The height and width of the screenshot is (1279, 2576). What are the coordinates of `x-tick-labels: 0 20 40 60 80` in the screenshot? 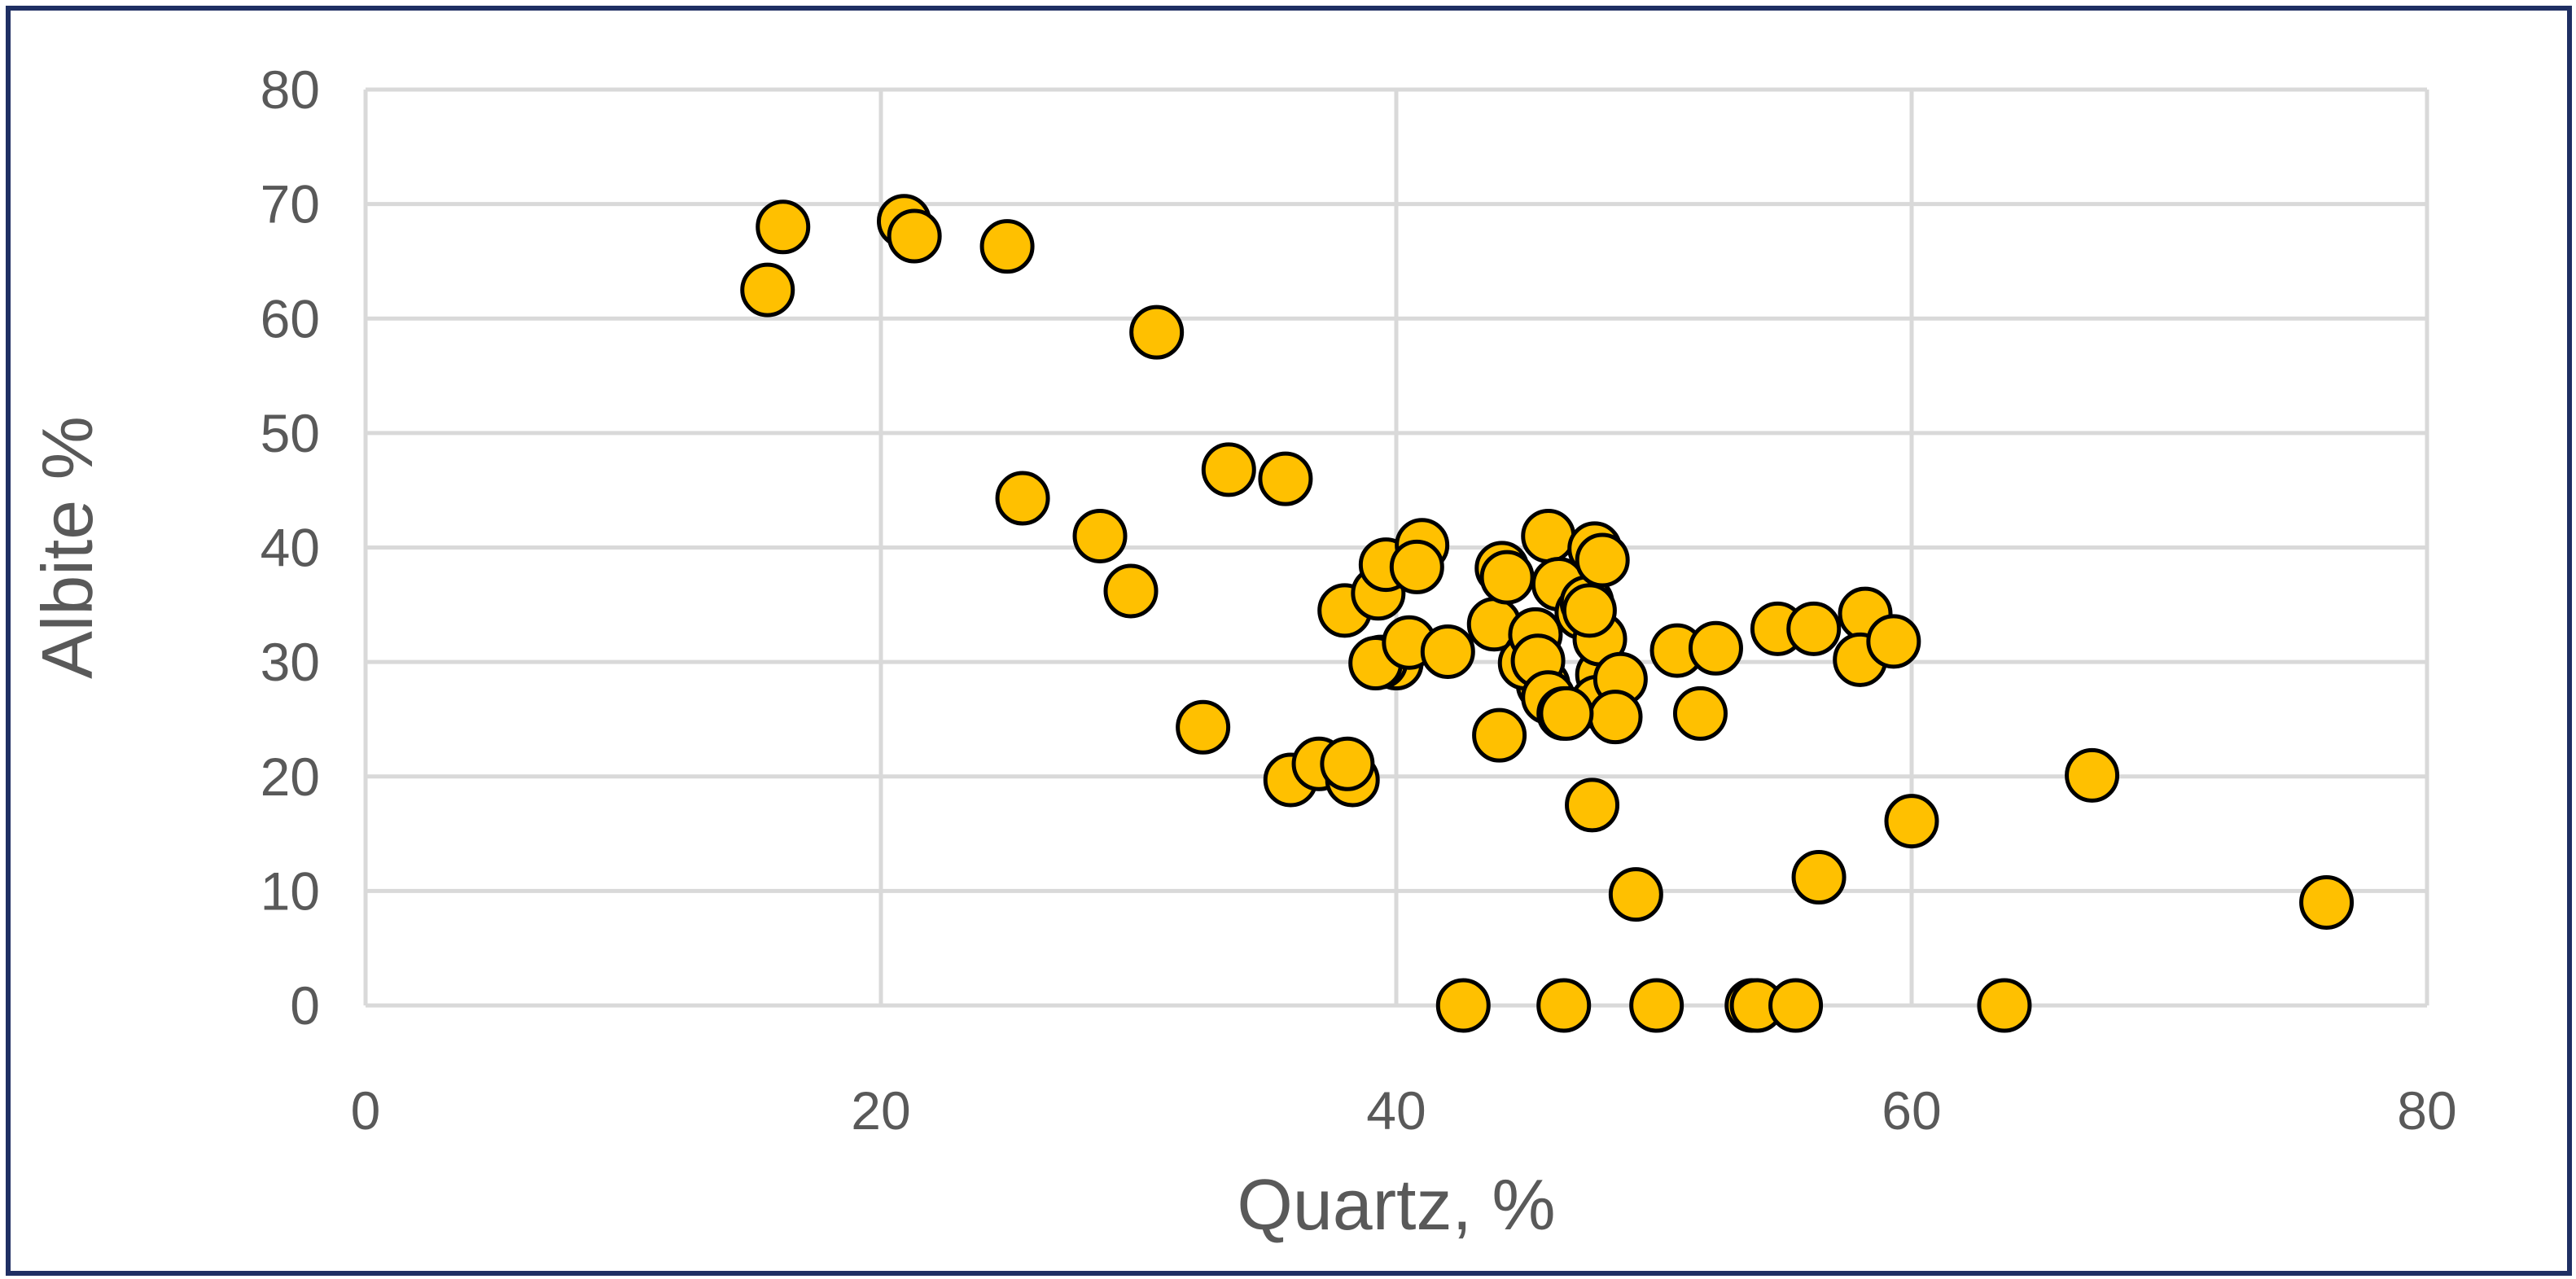 It's located at (1404, 1110).